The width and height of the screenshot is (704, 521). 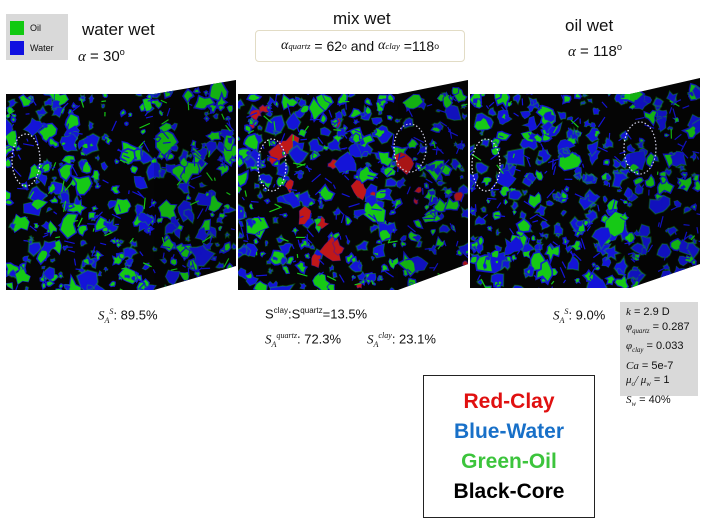 I want to click on oil-wet-cube-image, so click(x=585, y=183).